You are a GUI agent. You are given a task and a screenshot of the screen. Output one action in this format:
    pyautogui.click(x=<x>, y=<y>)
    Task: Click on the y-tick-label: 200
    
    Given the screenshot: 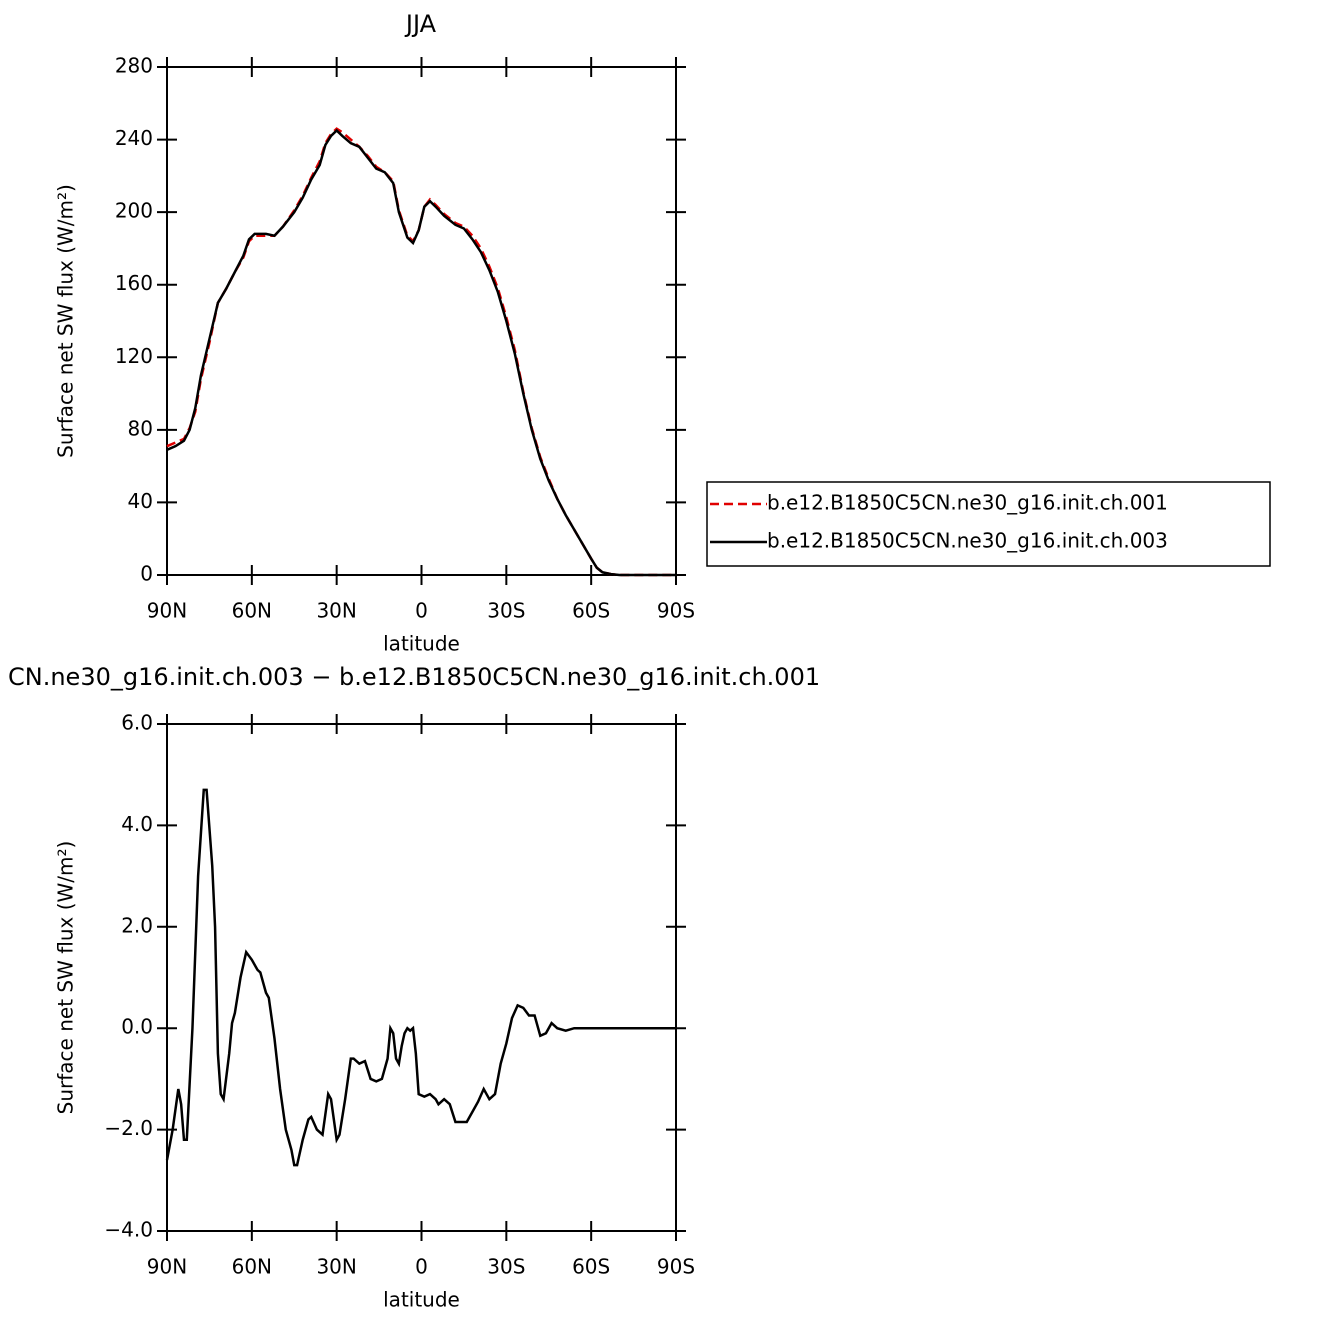 What is the action you would take?
    pyautogui.click(x=134, y=211)
    